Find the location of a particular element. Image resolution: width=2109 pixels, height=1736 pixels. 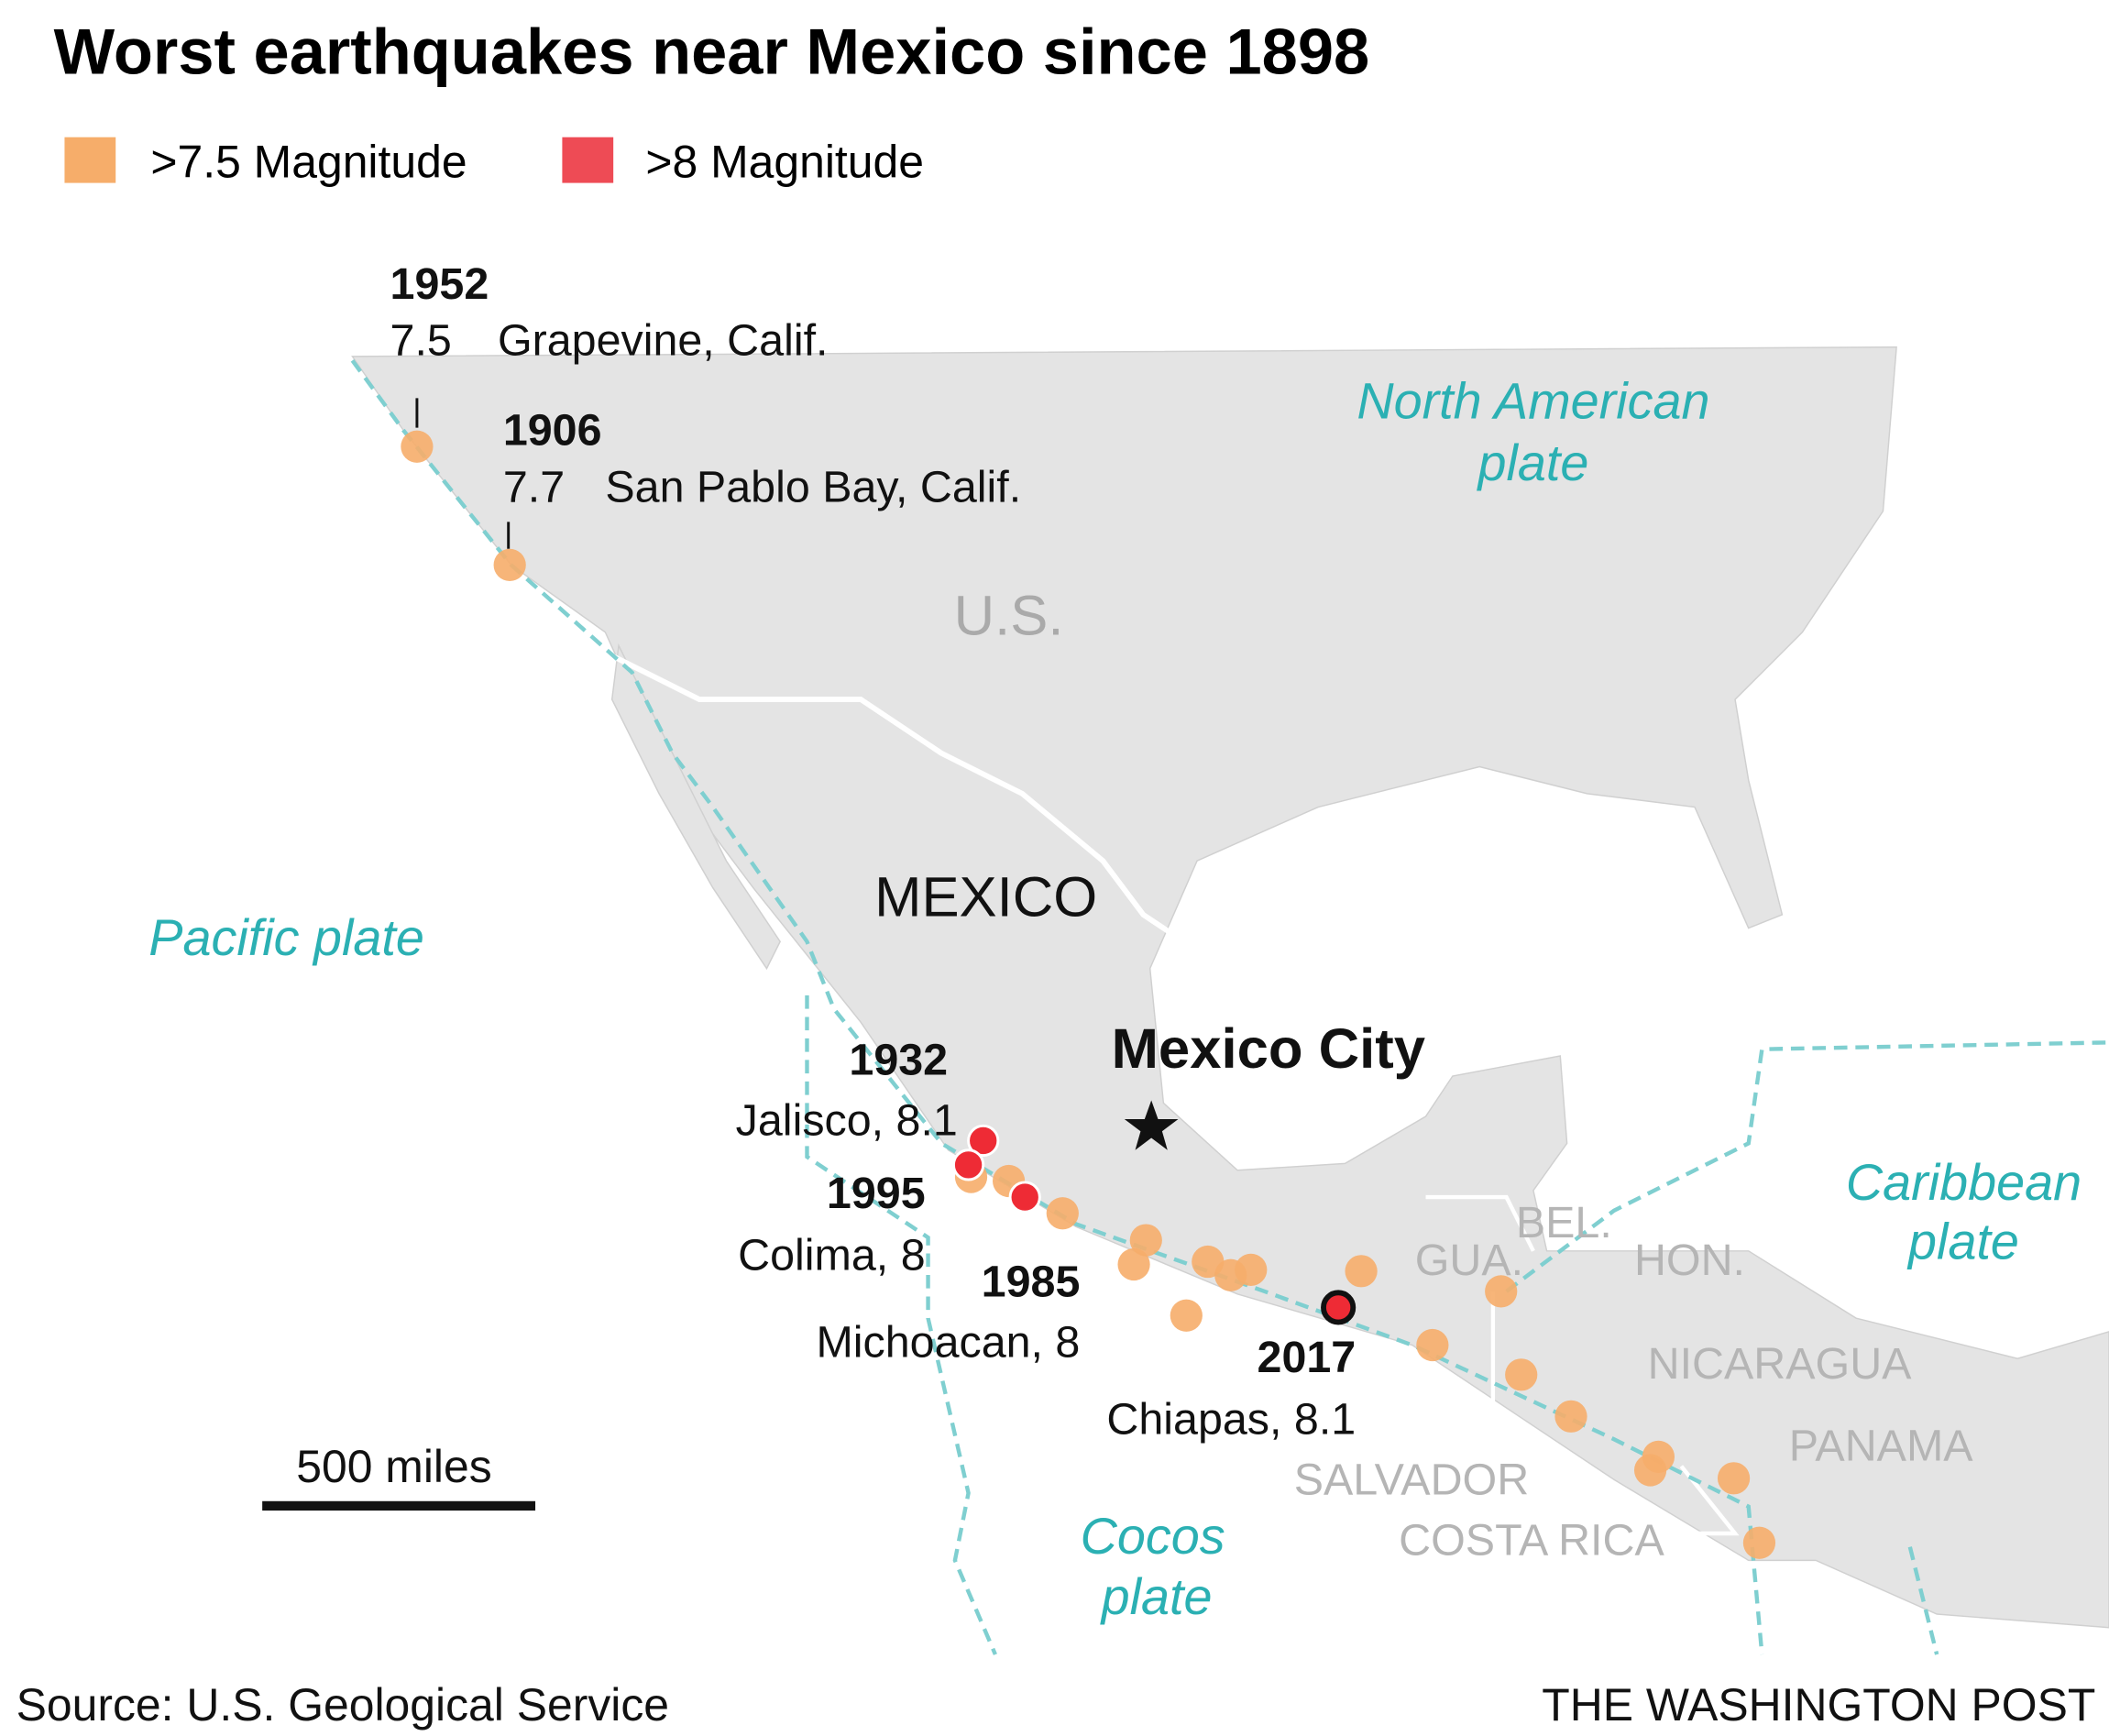

leader is located at coordinates (463, 474).